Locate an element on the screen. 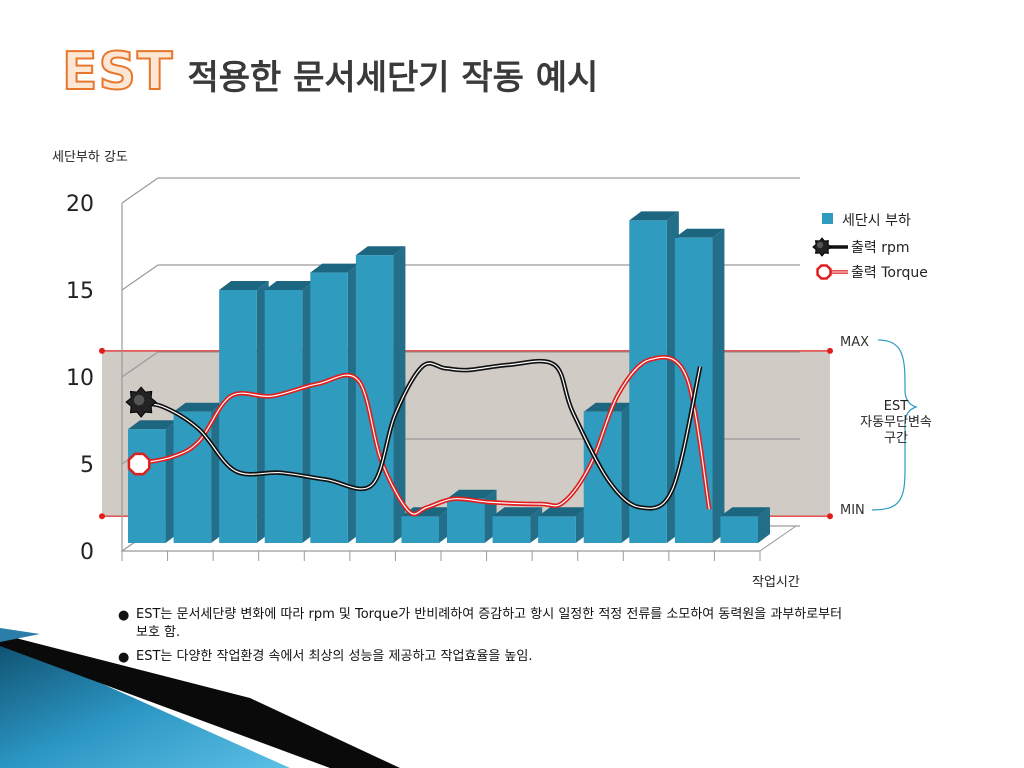 The width and height of the screenshot is (1024, 768). x-axis-title: 작업시간 is located at coordinates (776, 582).